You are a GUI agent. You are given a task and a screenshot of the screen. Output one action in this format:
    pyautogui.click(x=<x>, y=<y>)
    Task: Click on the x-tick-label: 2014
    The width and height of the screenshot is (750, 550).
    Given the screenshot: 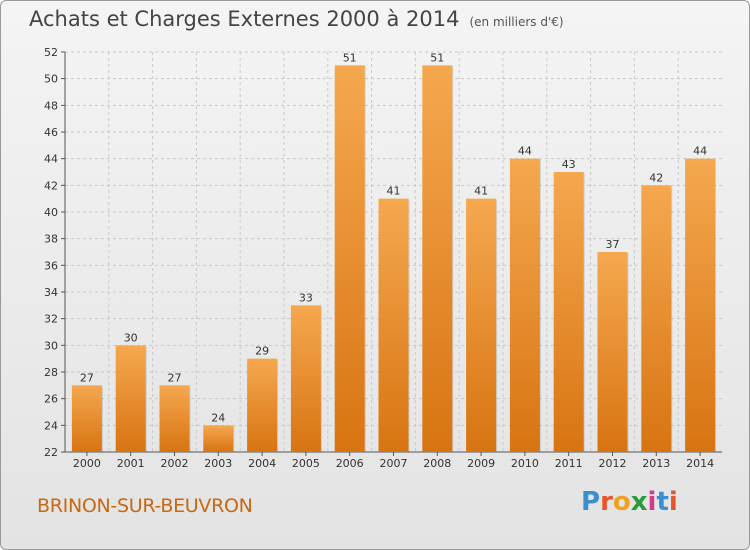 What is the action you would take?
    pyautogui.click(x=700, y=463)
    